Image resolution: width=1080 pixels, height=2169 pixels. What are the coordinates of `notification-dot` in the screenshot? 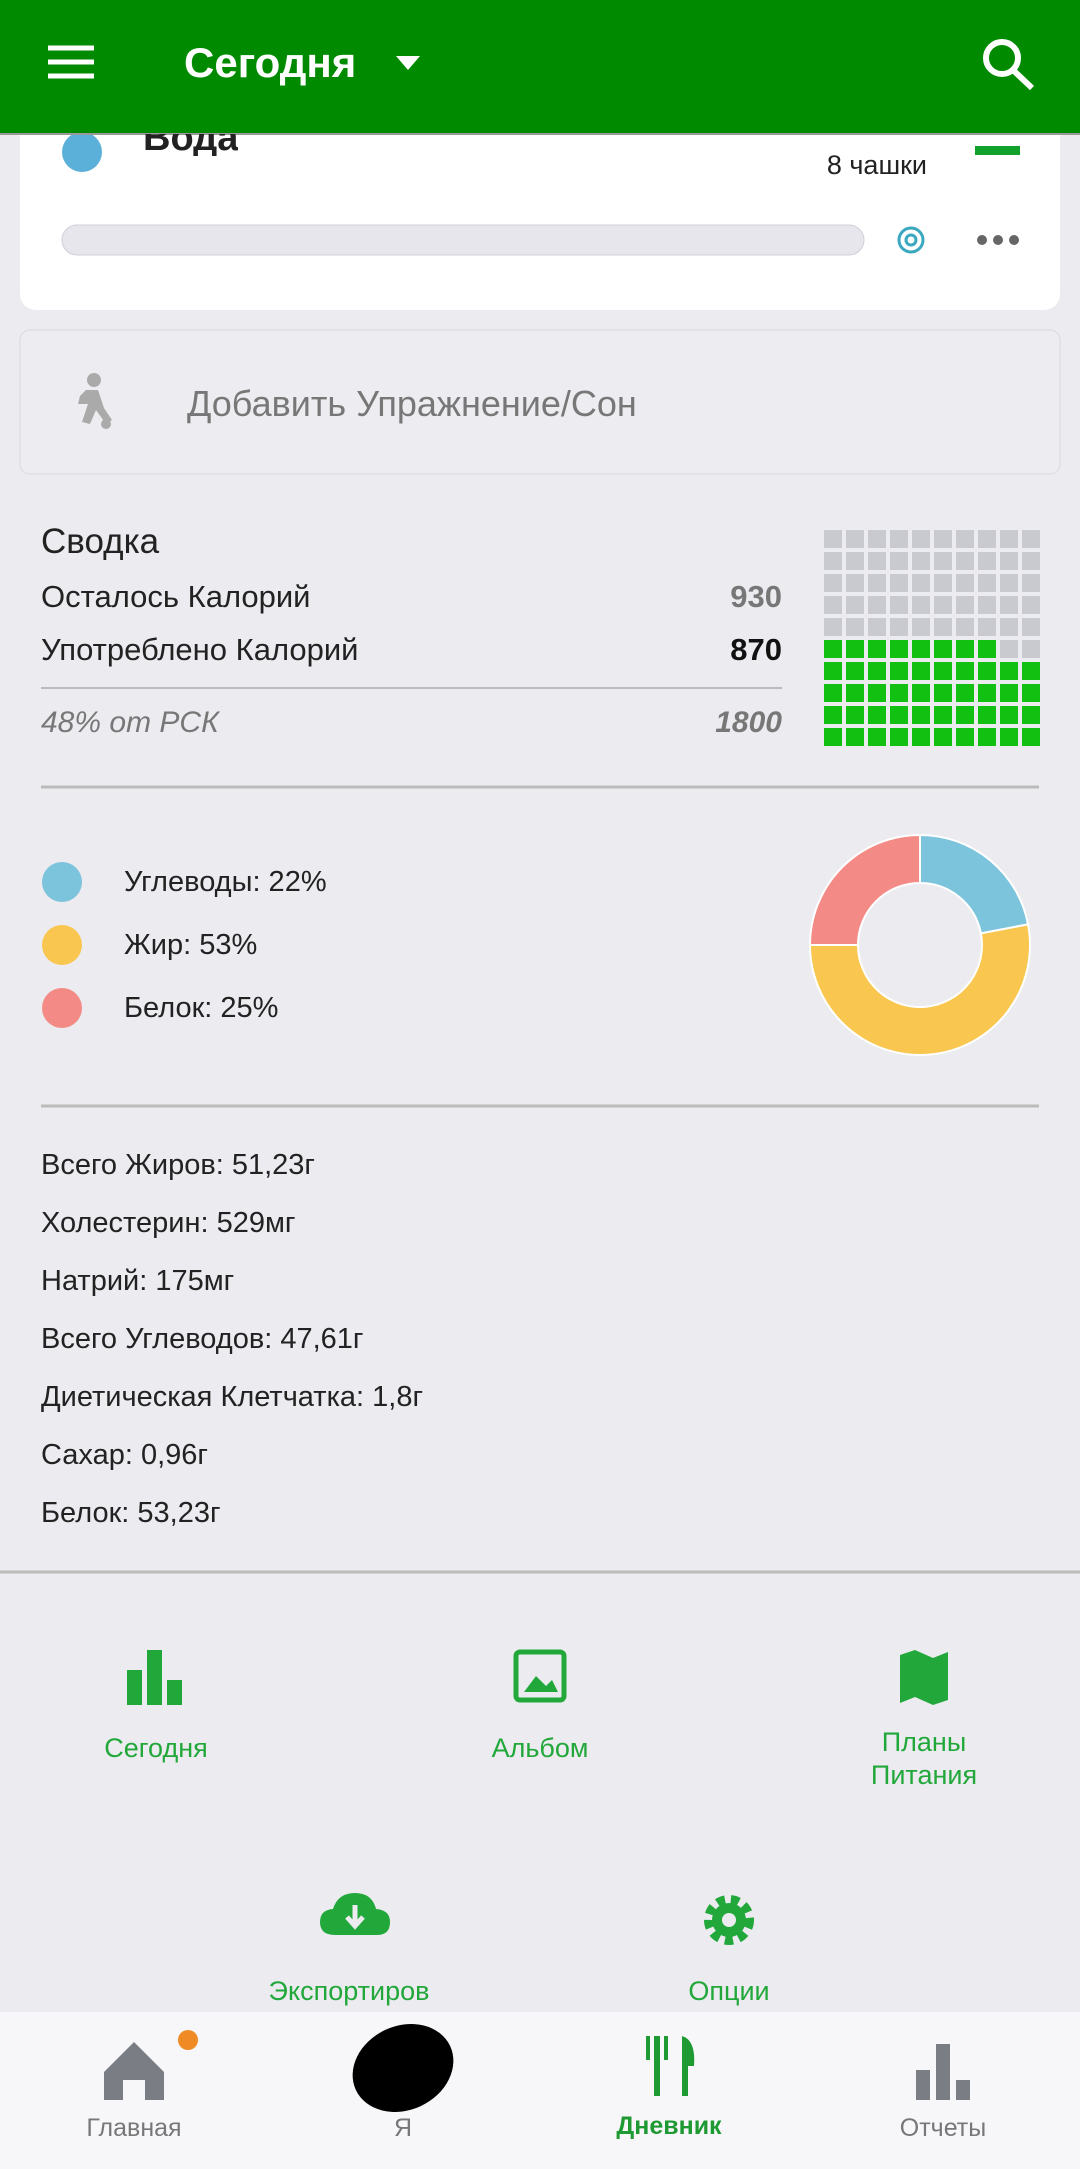 It's located at (188, 2040).